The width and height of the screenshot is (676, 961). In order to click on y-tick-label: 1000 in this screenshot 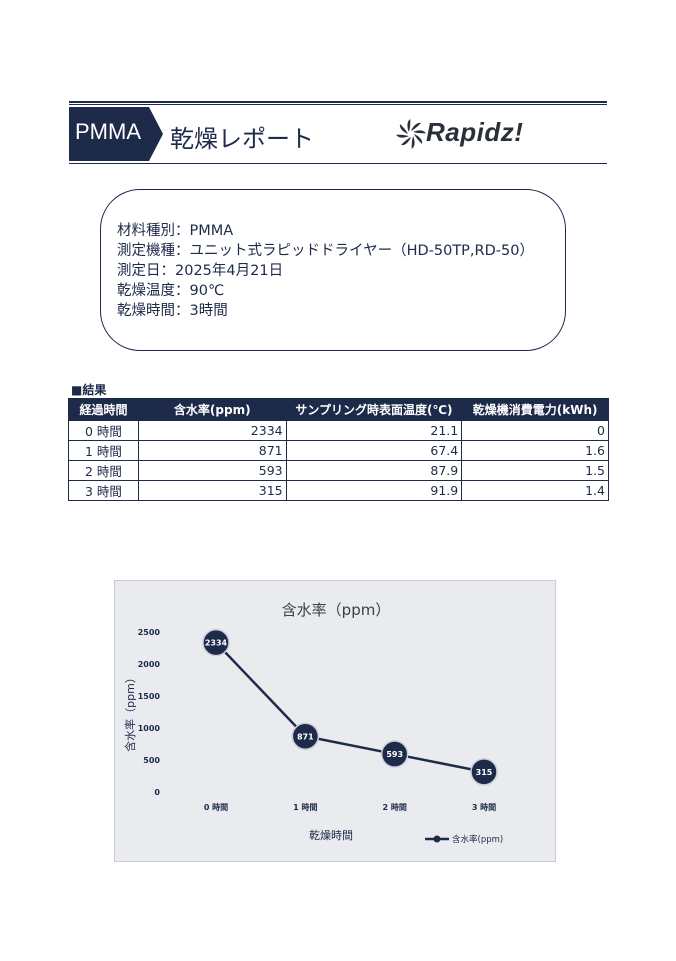, I will do `click(149, 728)`.